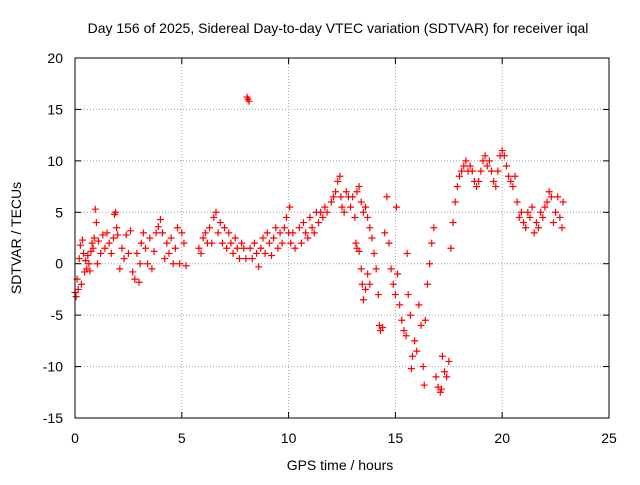 This screenshot has width=640, height=485. I want to click on x-tick-label: 15, so click(396, 438).